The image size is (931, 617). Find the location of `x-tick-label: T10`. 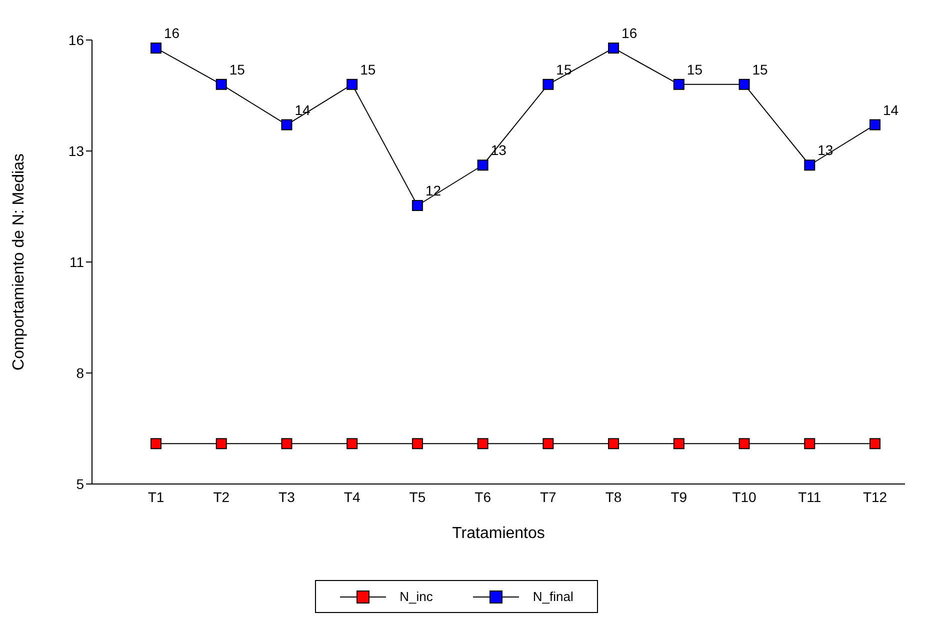

x-tick-label: T10 is located at coordinates (744, 496).